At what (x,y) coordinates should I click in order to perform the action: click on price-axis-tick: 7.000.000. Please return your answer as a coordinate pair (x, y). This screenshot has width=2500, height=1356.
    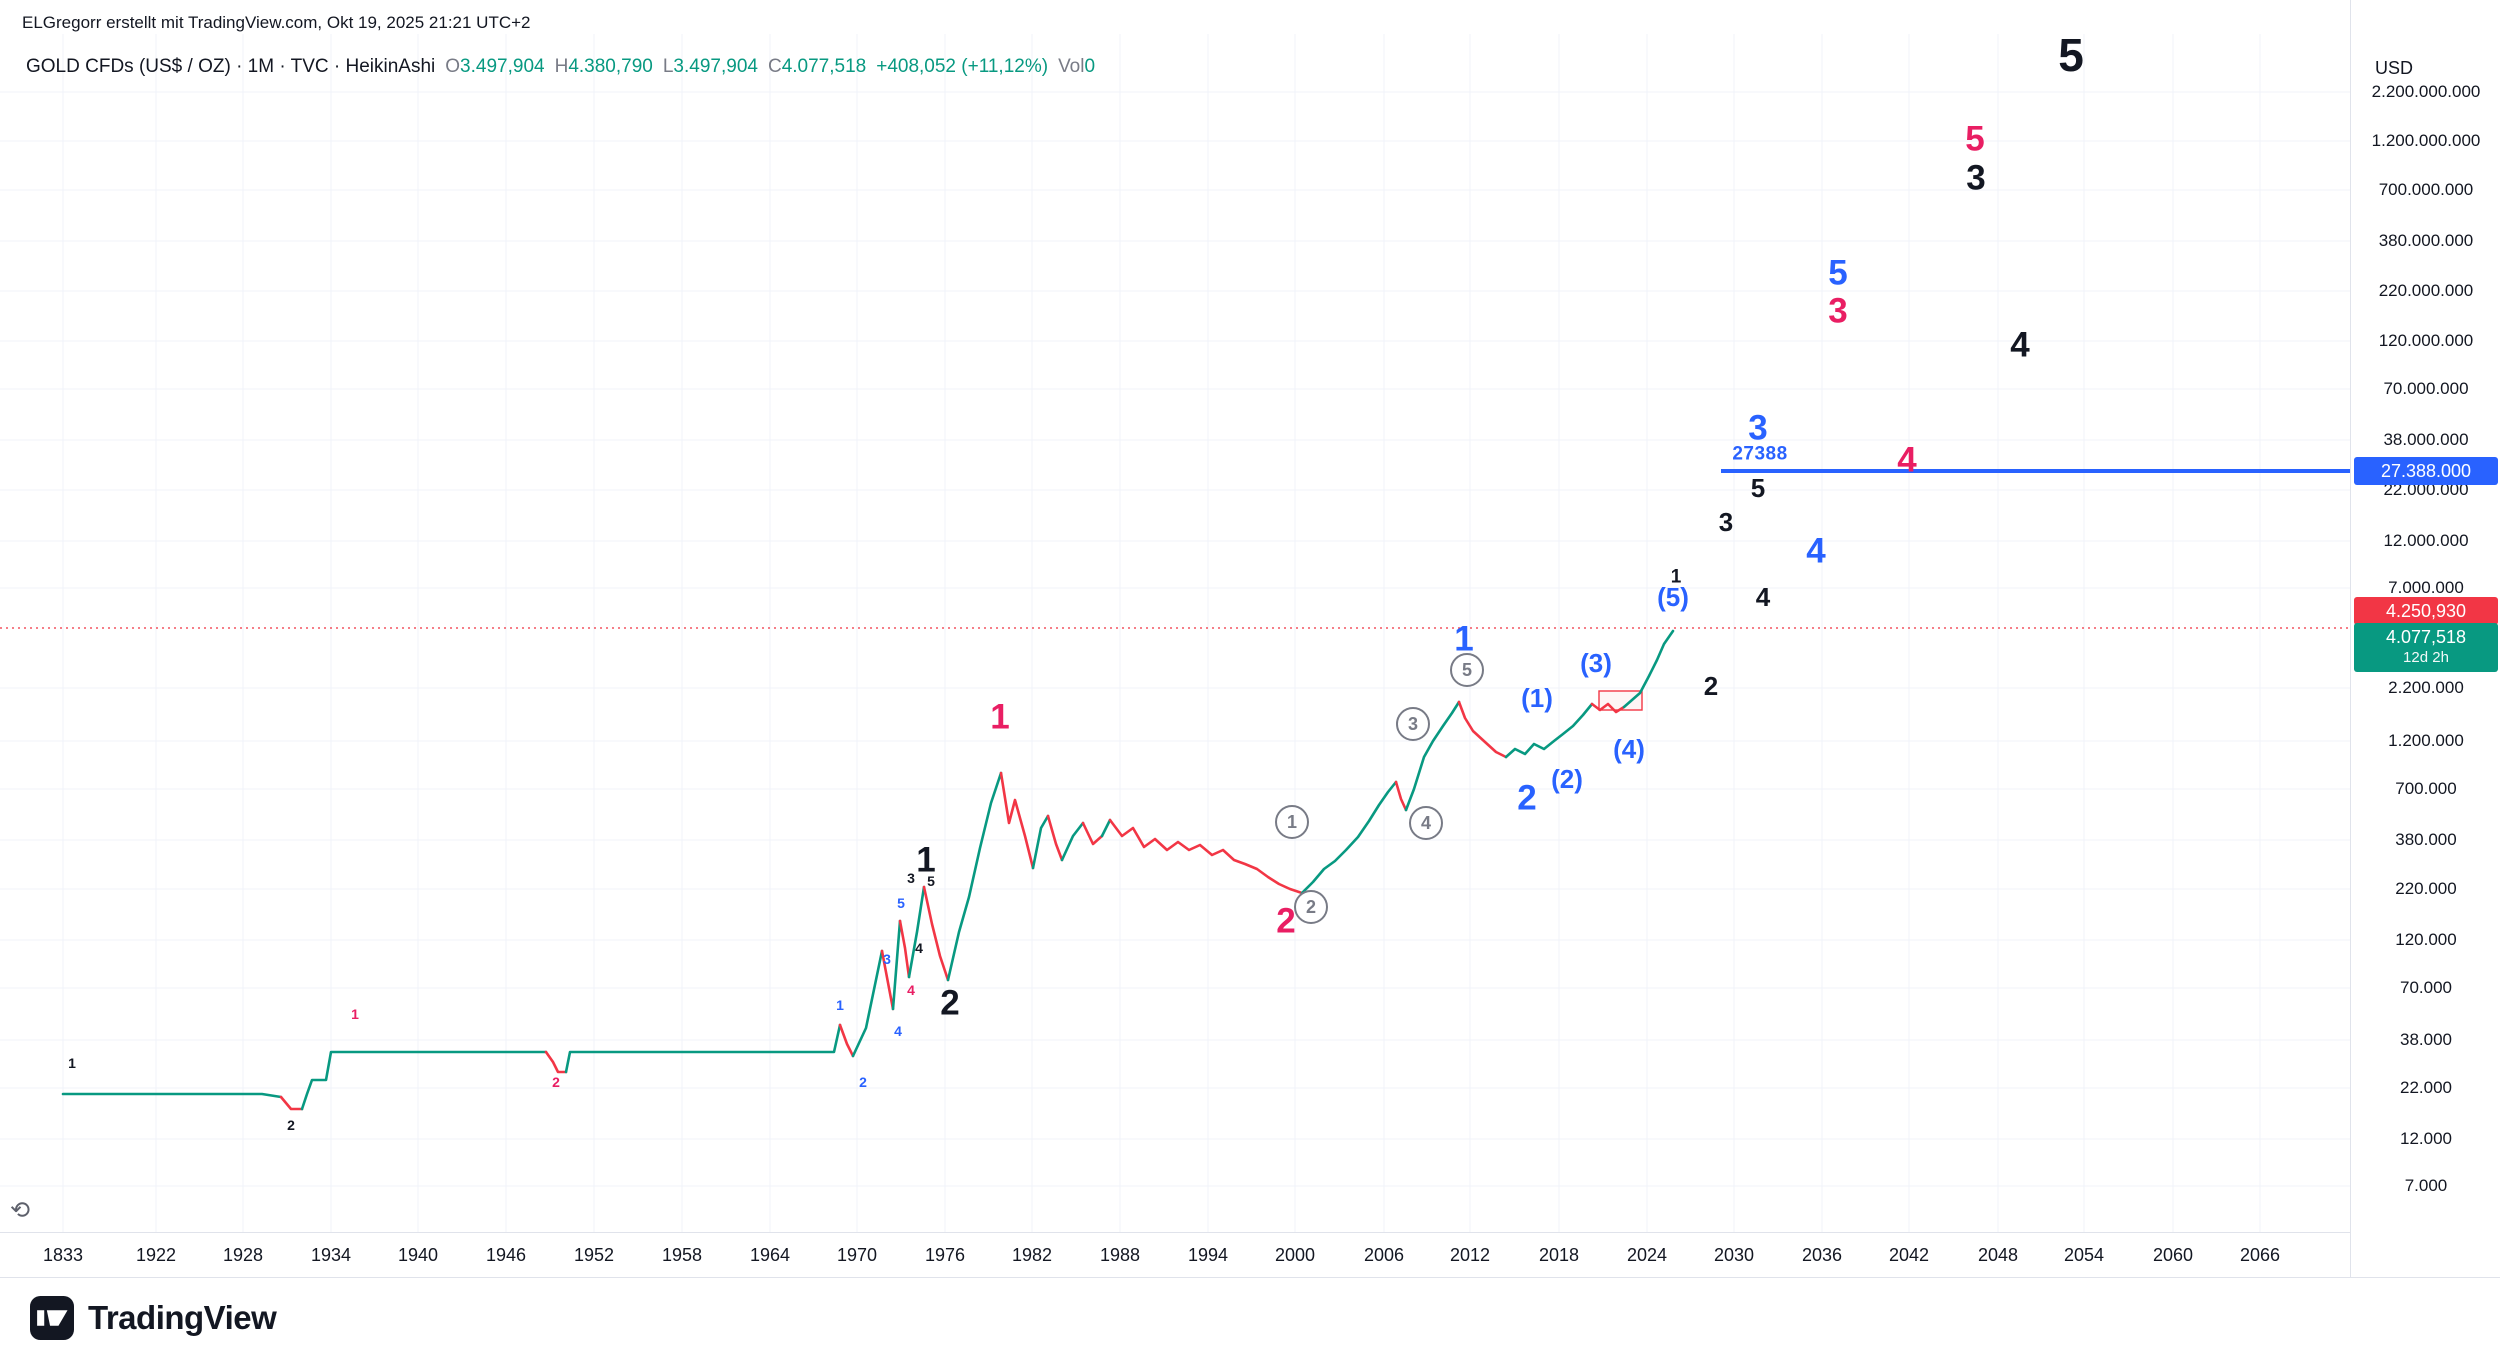
    Looking at the image, I should click on (2426, 587).